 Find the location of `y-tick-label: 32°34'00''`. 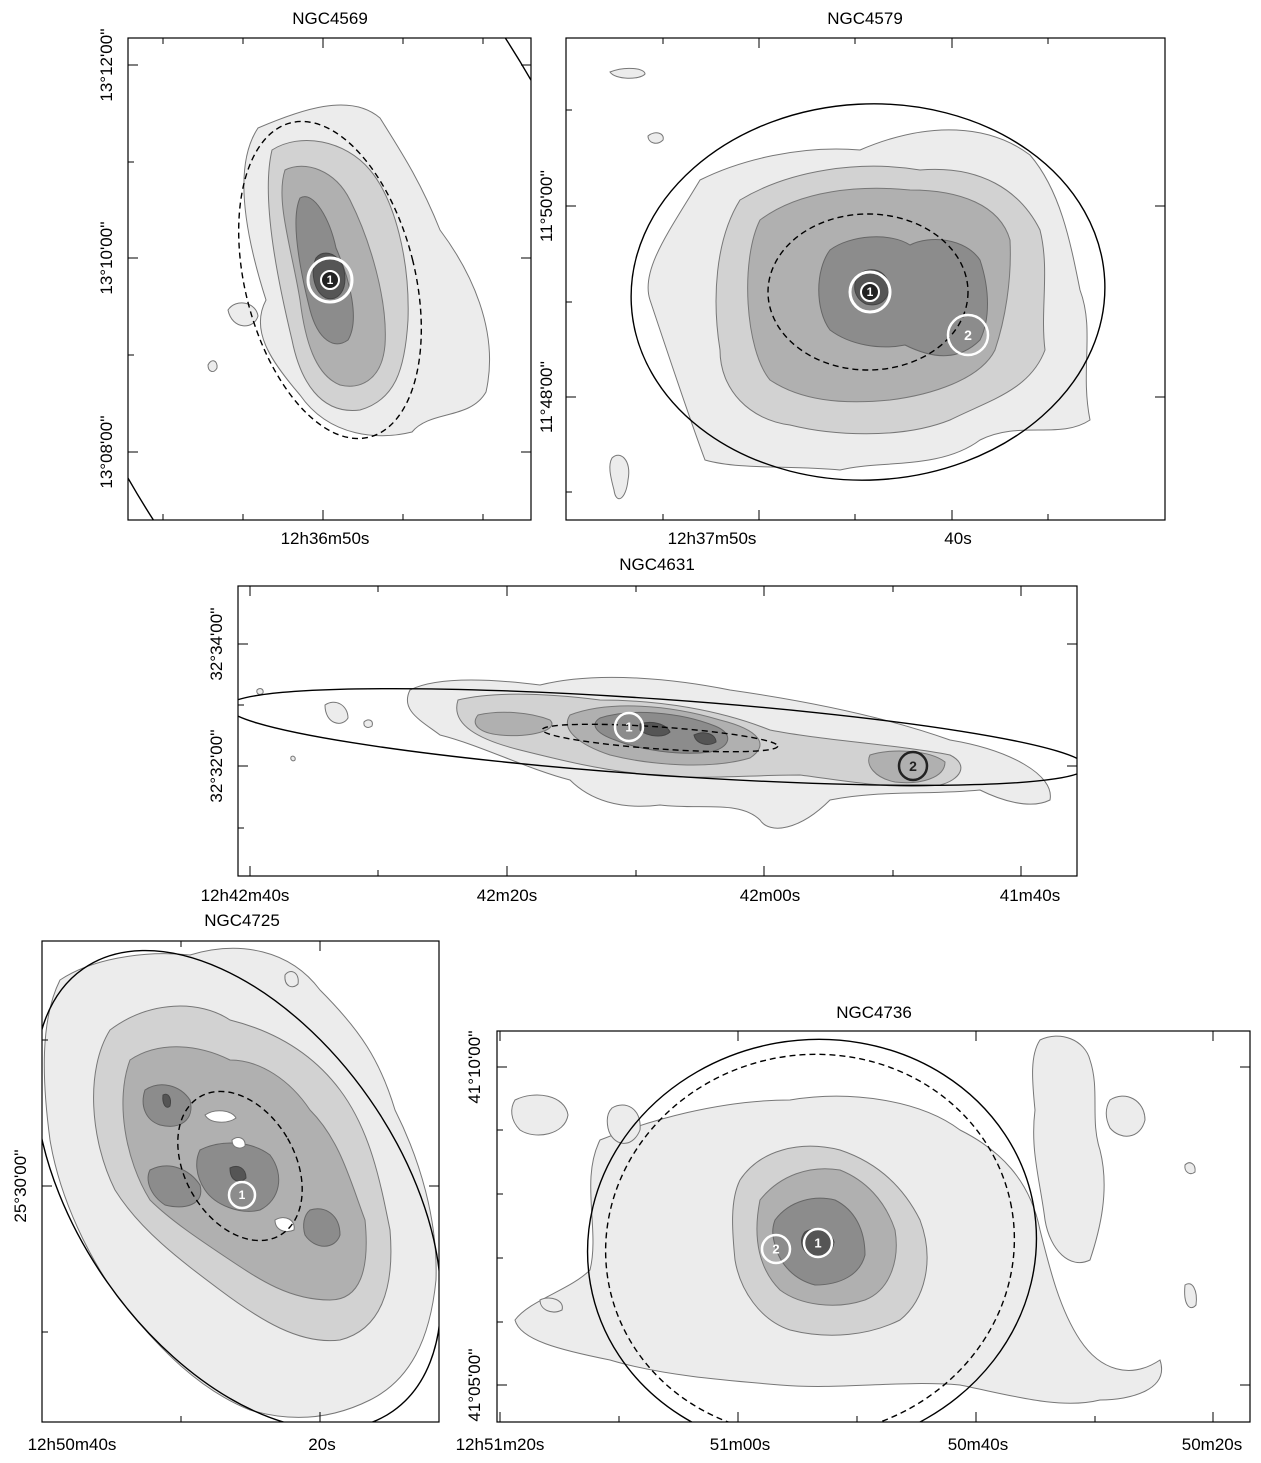

y-tick-label: 32°34'00'' is located at coordinates (216, 643).